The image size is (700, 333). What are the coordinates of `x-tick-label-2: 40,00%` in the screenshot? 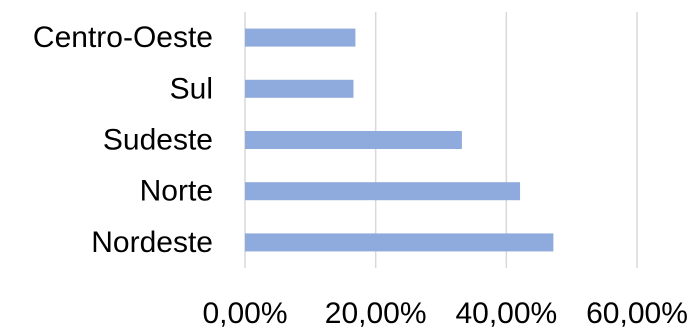 It's located at (506, 313).